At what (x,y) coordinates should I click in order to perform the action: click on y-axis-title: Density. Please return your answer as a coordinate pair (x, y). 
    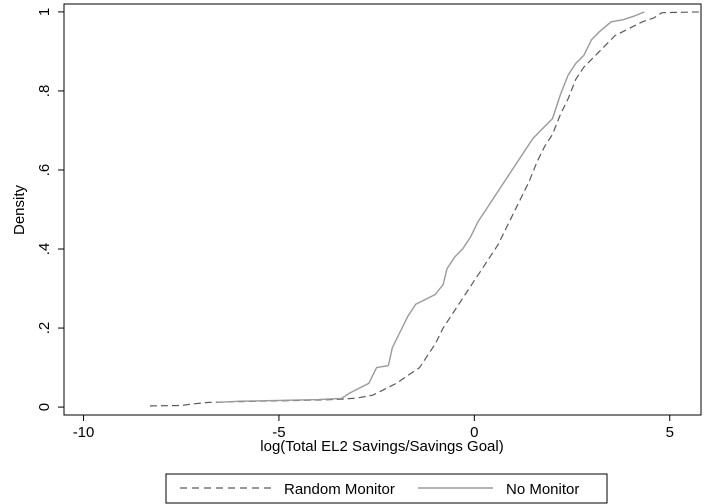
    Looking at the image, I should click on (19, 209).